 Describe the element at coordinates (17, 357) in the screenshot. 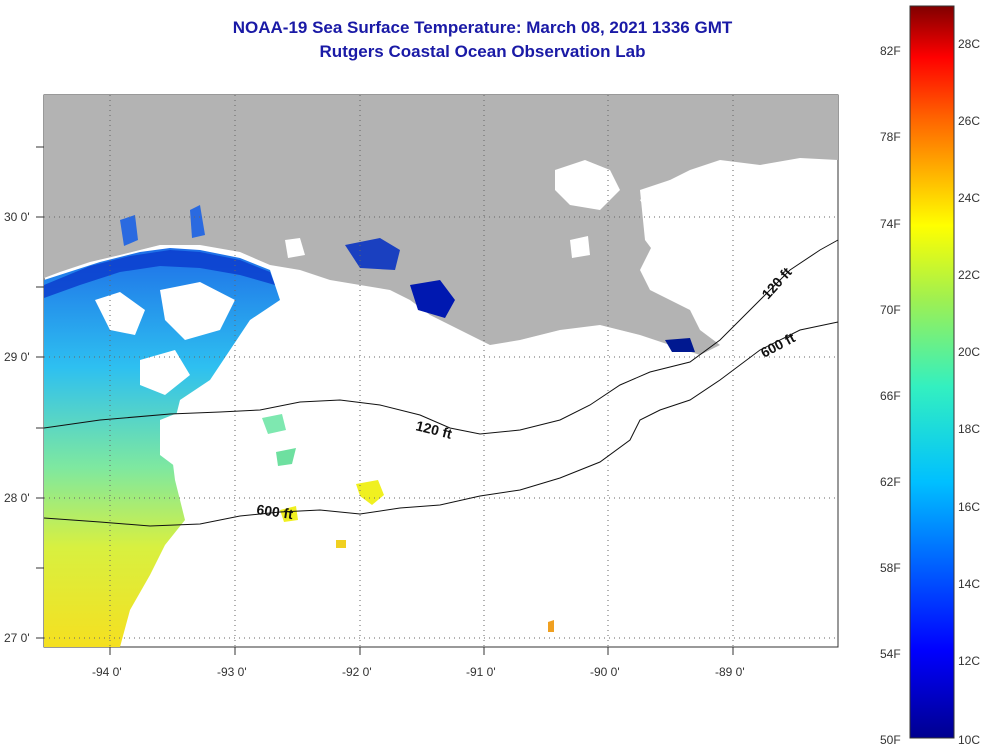

I see `lat-label: 29 0'` at that location.